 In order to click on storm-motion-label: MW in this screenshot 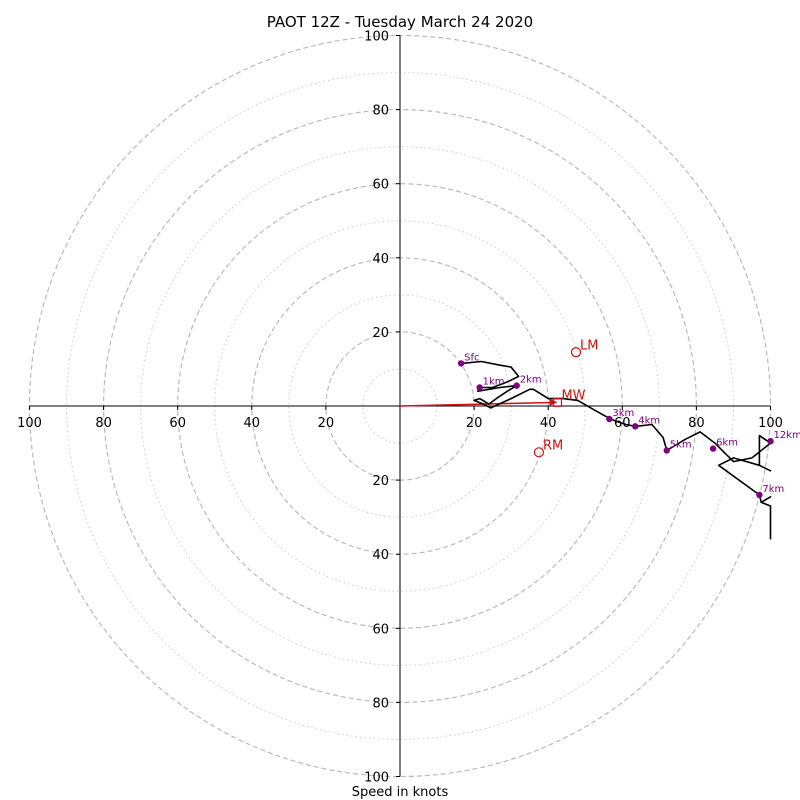, I will do `click(573, 395)`.